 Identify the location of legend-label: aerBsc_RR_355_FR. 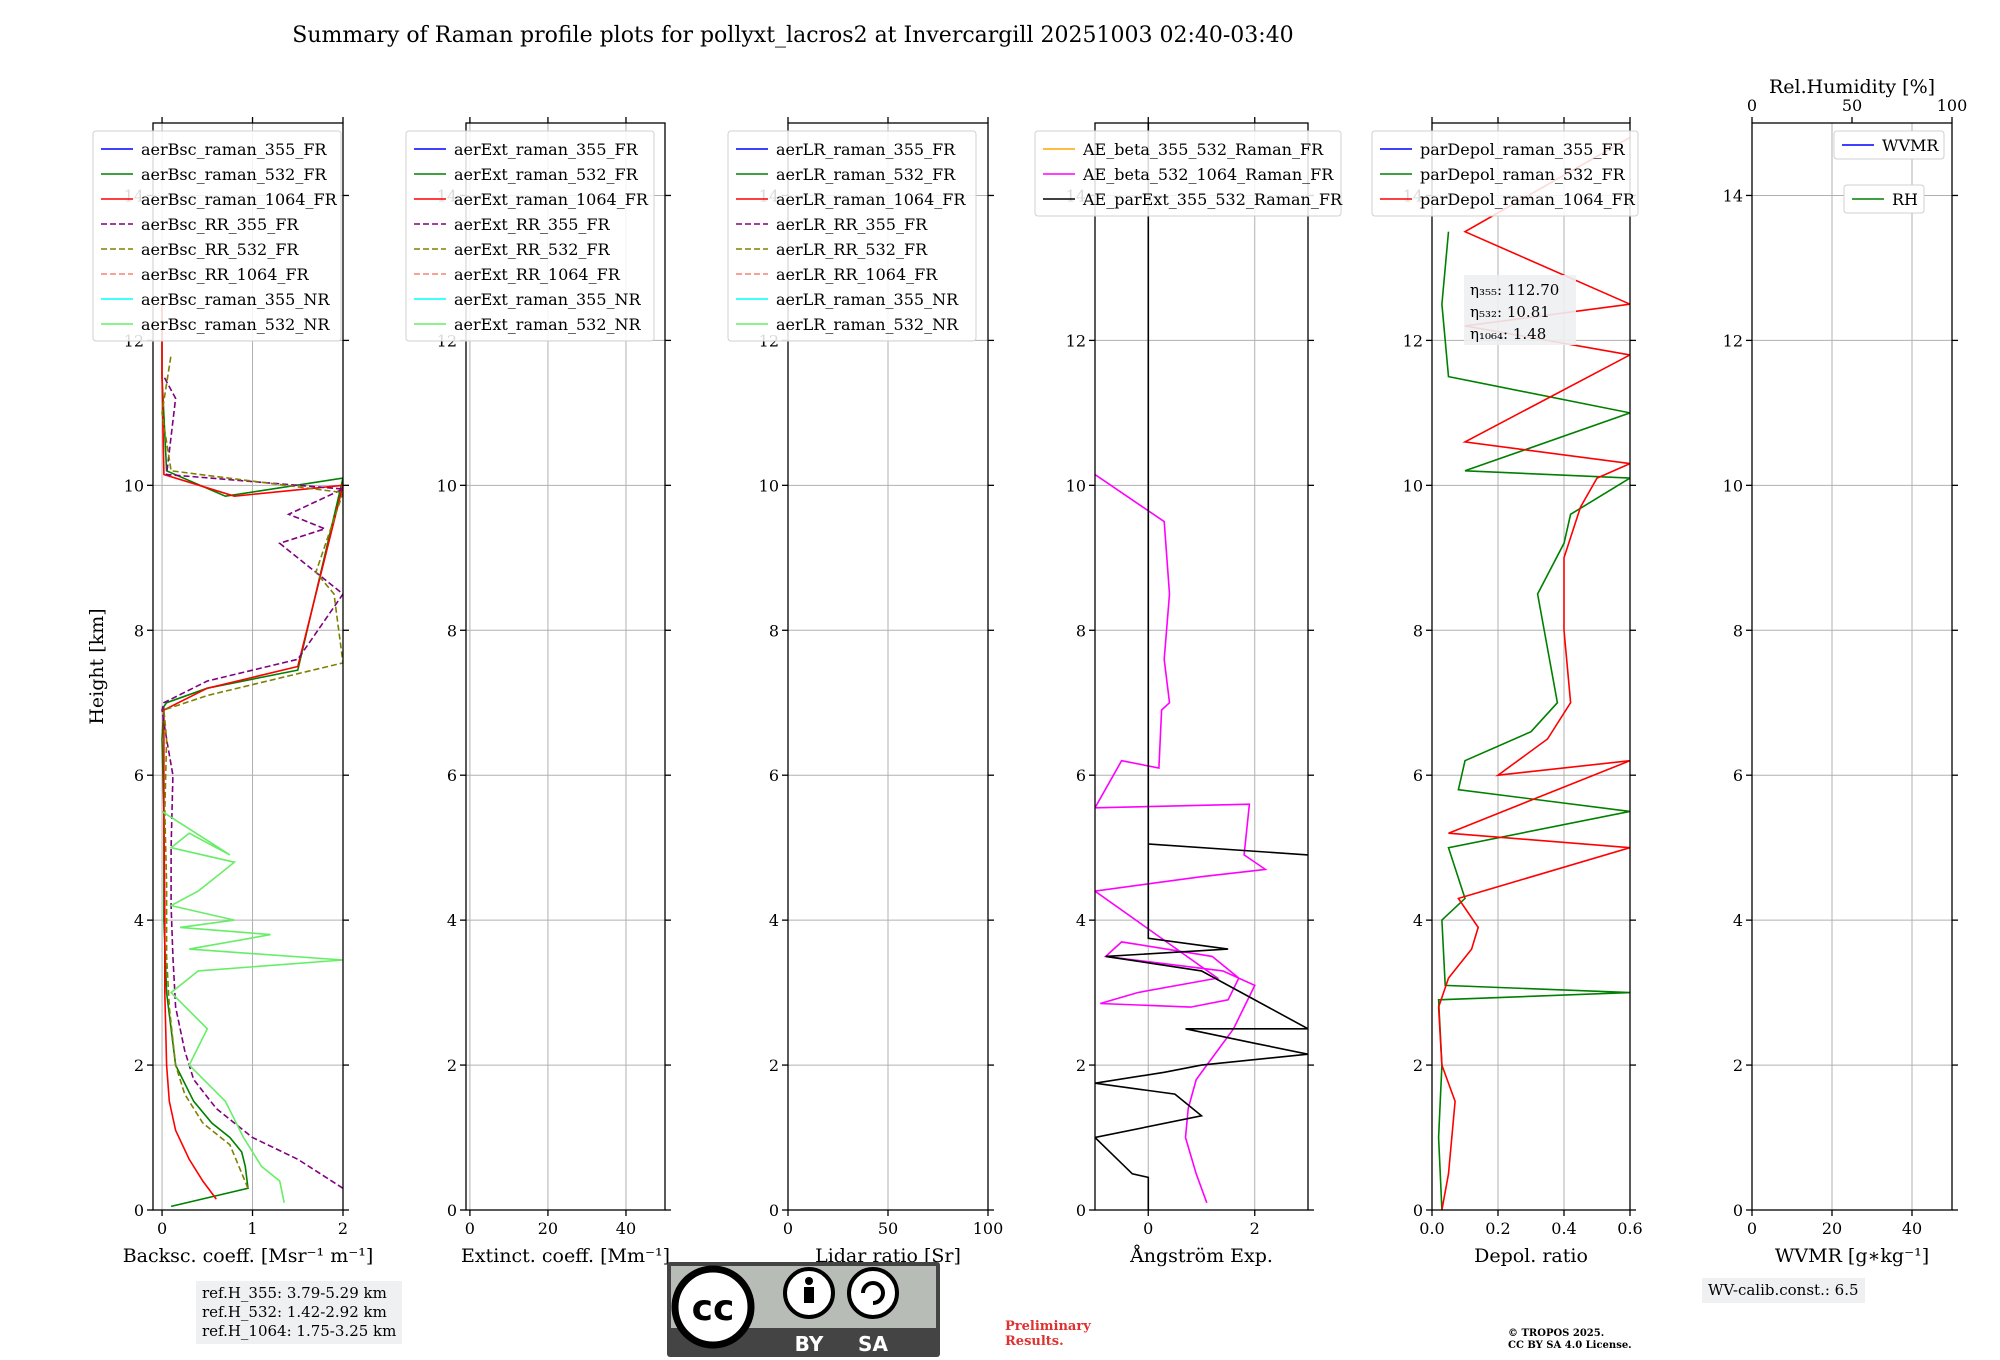
(220, 224).